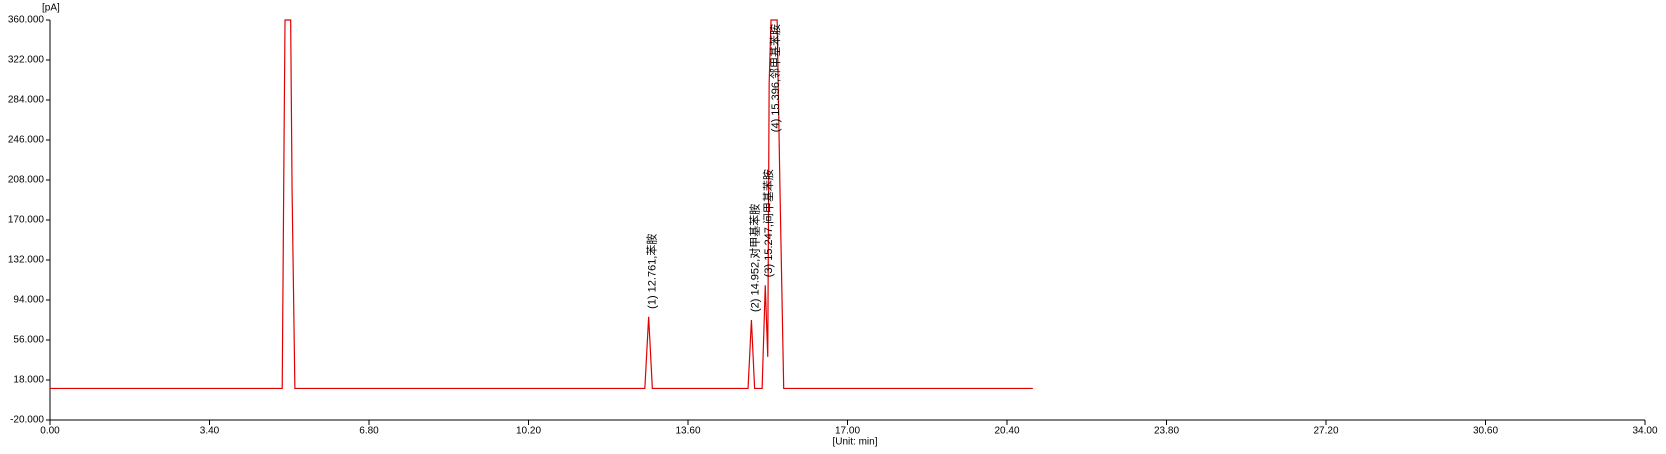 The height and width of the screenshot is (454, 1666). What do you see at coordinates (369, 431) in the screenshot?
I see `x-tick-label: 6.80` at bounding box center [369, 431].